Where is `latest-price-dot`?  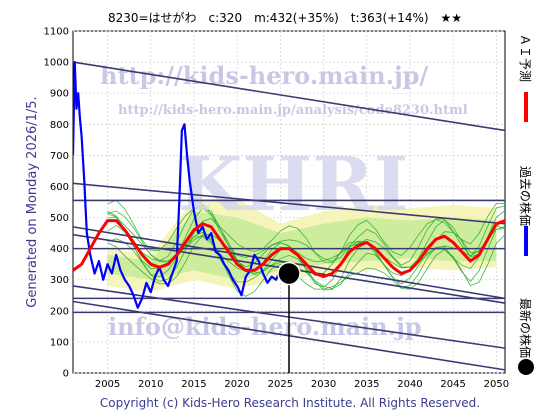
latest-price-dot is located at coordinates (289, 273).